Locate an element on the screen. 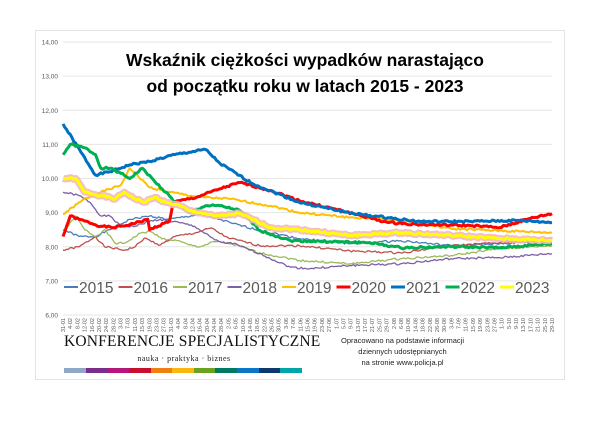  x-tick-label: 4-02 is located at coordinates (71, 323).